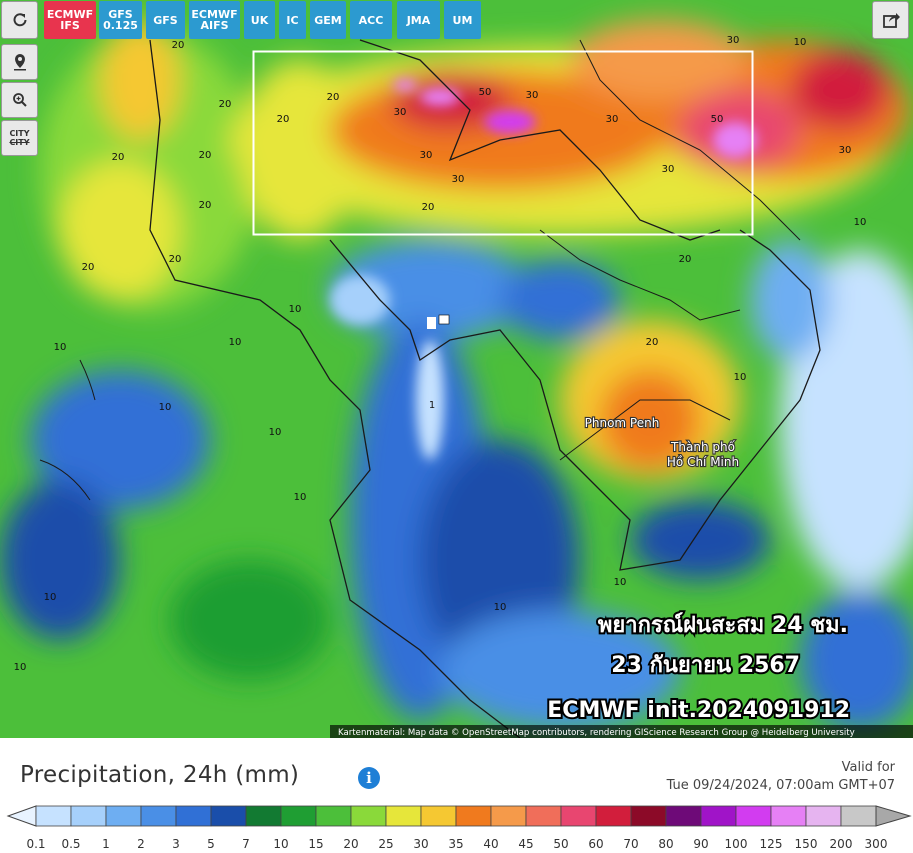  Describe the element at coordinates (703, 462) in the screenshot. I see `place-label: Hồ Chí Minh` at that location.